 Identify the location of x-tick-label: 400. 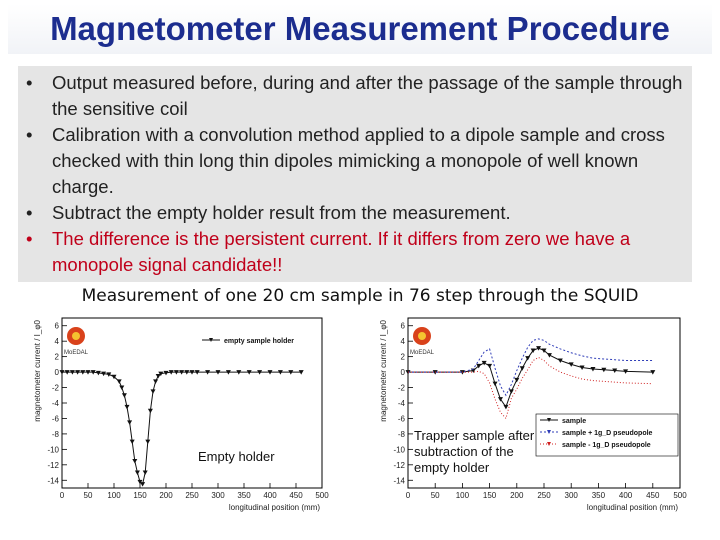
(626, 495).